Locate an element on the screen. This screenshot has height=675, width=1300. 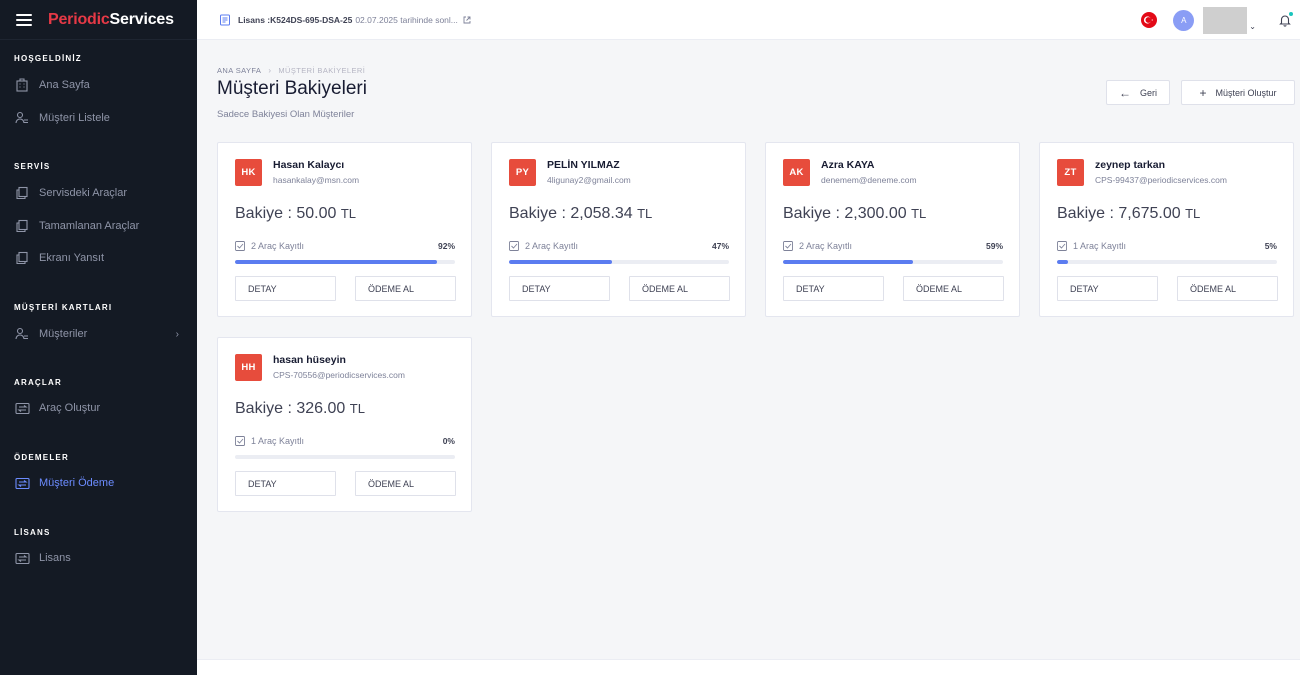
hamburger-menu-icon is located at coordinates (24, 19).